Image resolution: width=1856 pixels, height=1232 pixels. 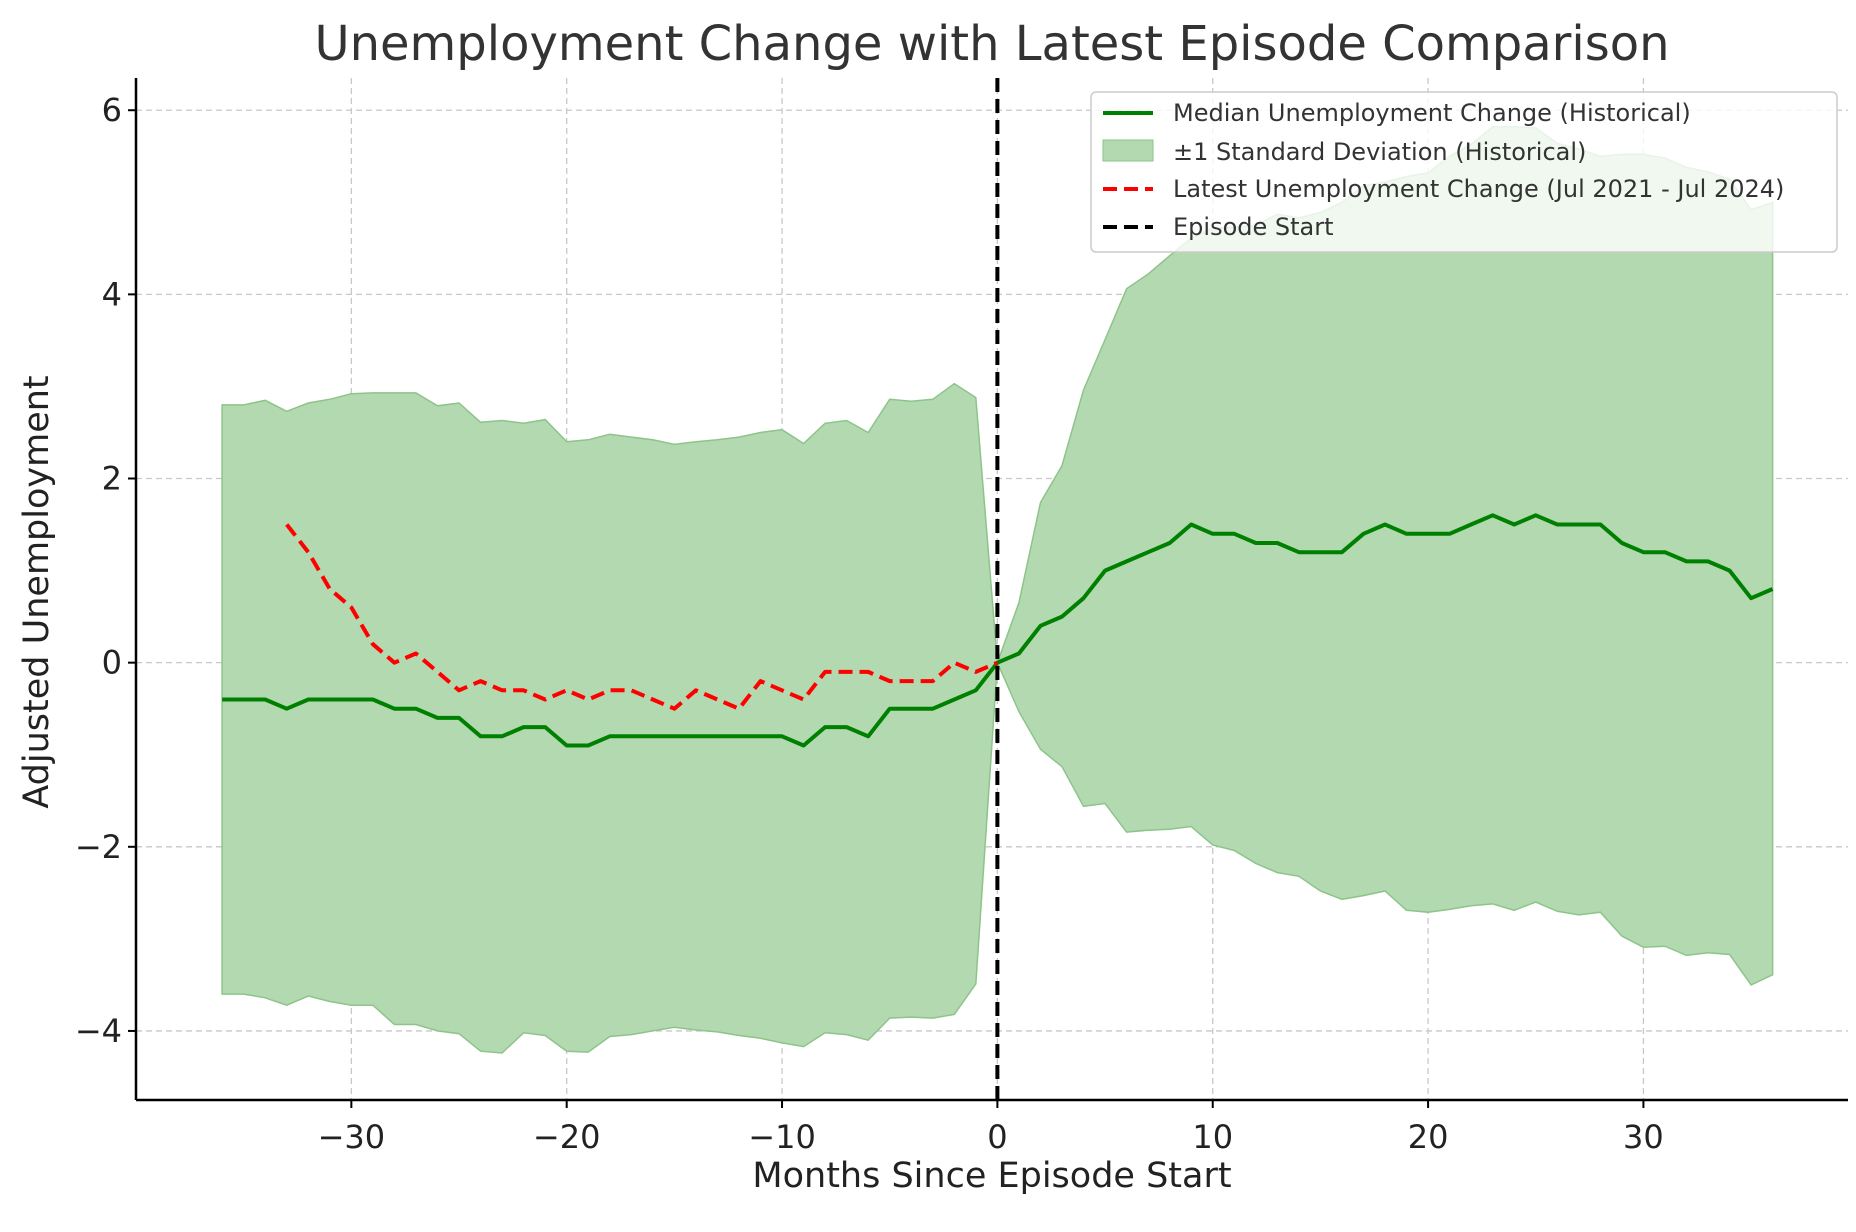 I want to click on legend-label-band: ±1 Standard Deviation (Historical), so click(x=1379, y=152).